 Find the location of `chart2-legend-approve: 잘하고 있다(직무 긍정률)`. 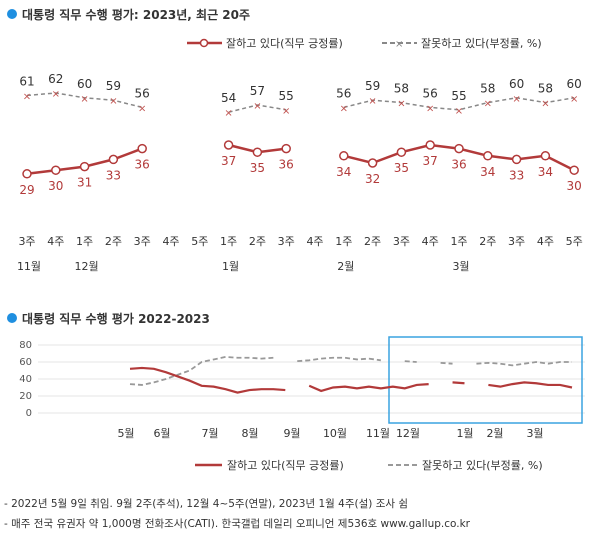

chart2-legend-approve: 잘하고 있다(직무 긍정률) is located at coordinates (285, 465).